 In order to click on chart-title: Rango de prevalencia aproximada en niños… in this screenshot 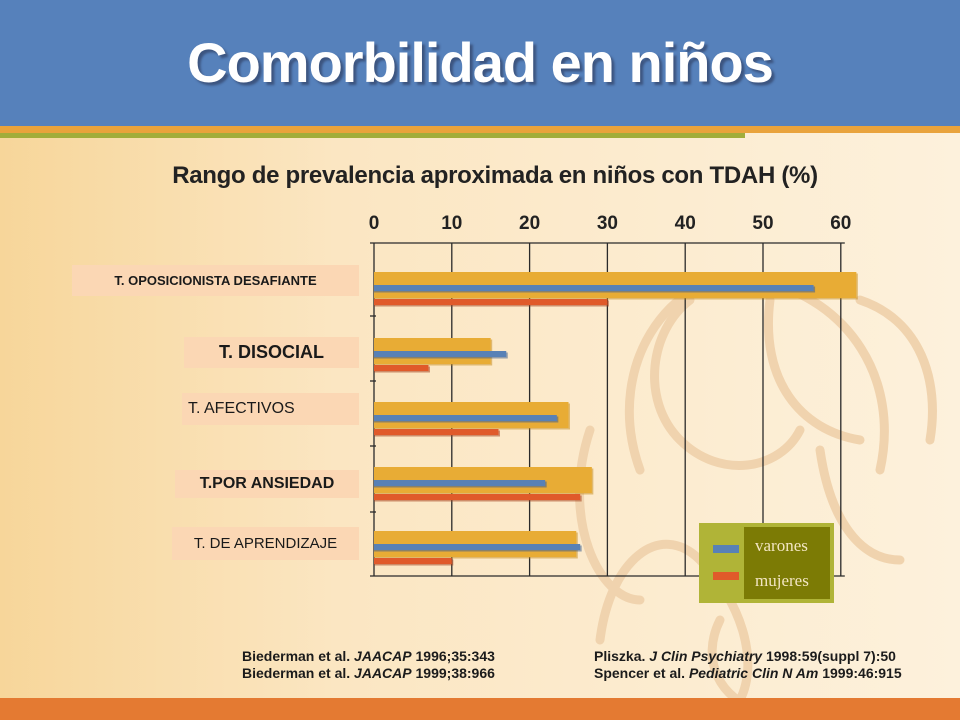, I will do `click(495, 175)`.